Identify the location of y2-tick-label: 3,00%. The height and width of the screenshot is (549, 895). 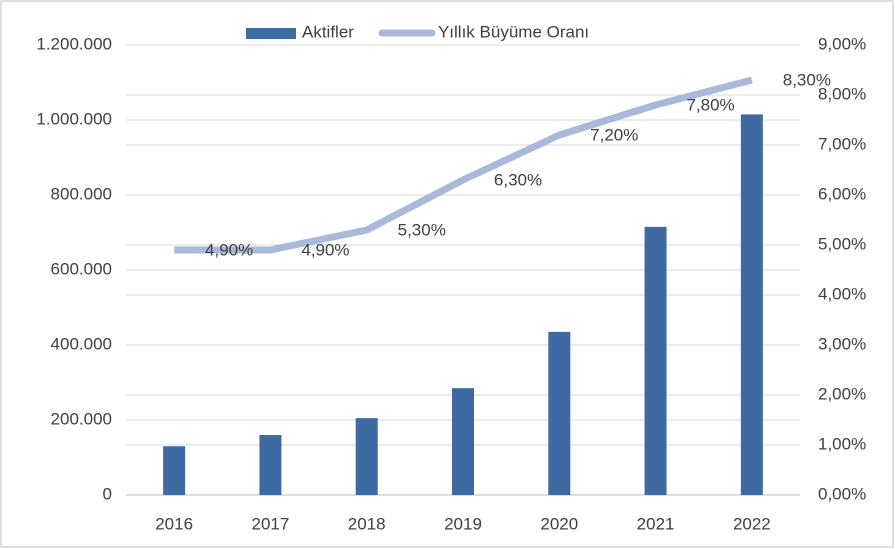
(842, 343).